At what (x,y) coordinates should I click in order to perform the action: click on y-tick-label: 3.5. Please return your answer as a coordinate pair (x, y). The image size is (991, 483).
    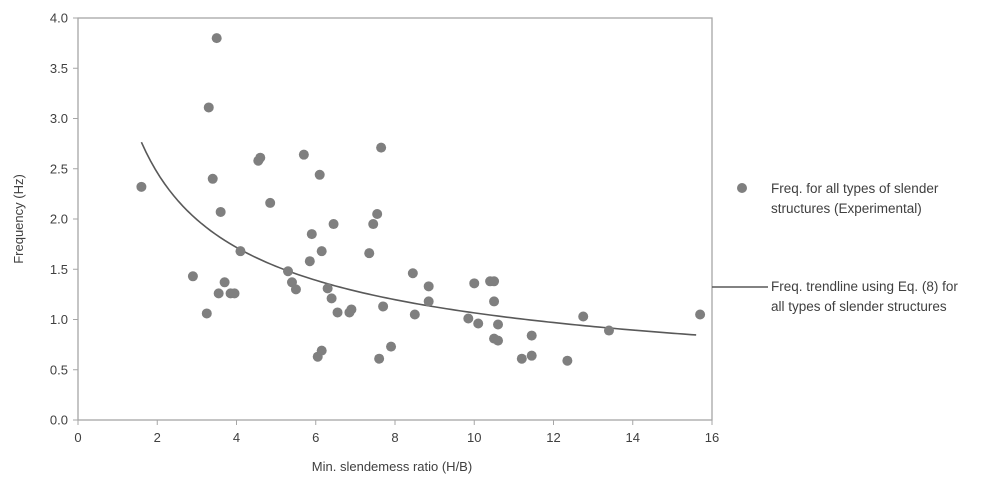
    Looking at the image, I should click on (59, 68).